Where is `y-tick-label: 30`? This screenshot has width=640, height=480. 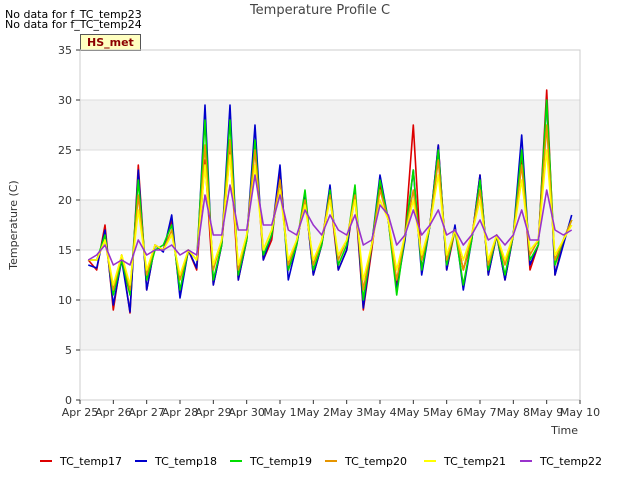
y-tick-label: 30 is located at coordinates (65, 100).